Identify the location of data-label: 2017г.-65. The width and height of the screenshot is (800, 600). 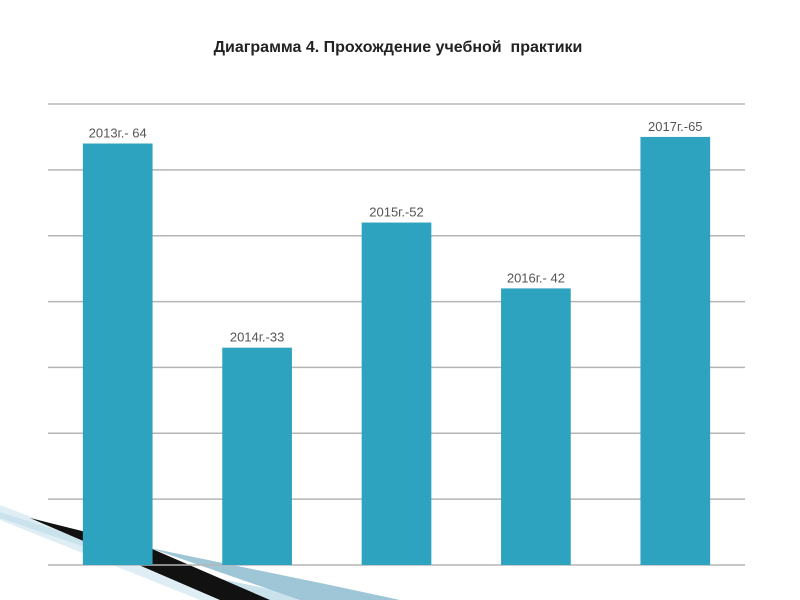
(675, 126).